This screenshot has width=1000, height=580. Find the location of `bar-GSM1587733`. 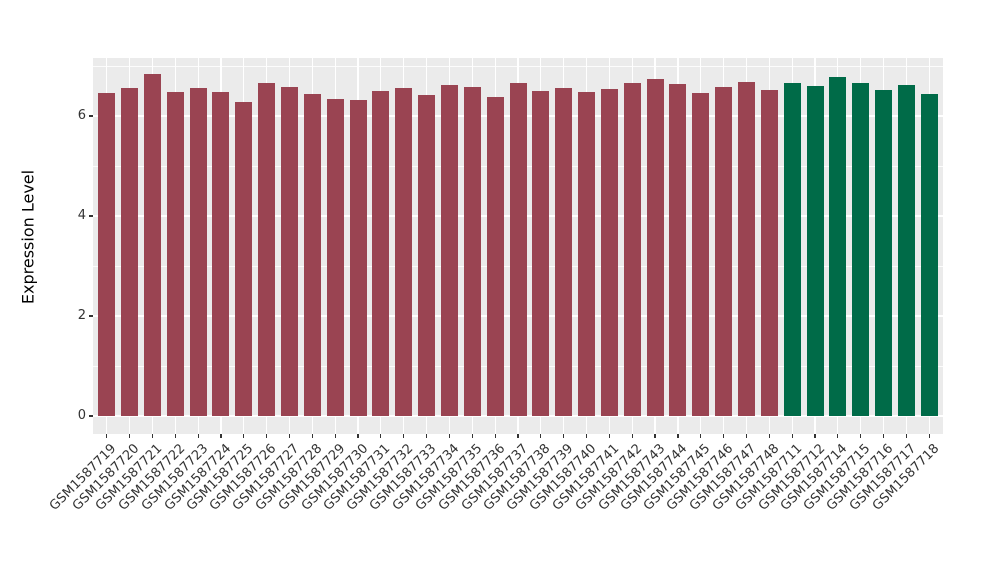

bar-GSM1587733 is located at coordinates (427, 255).